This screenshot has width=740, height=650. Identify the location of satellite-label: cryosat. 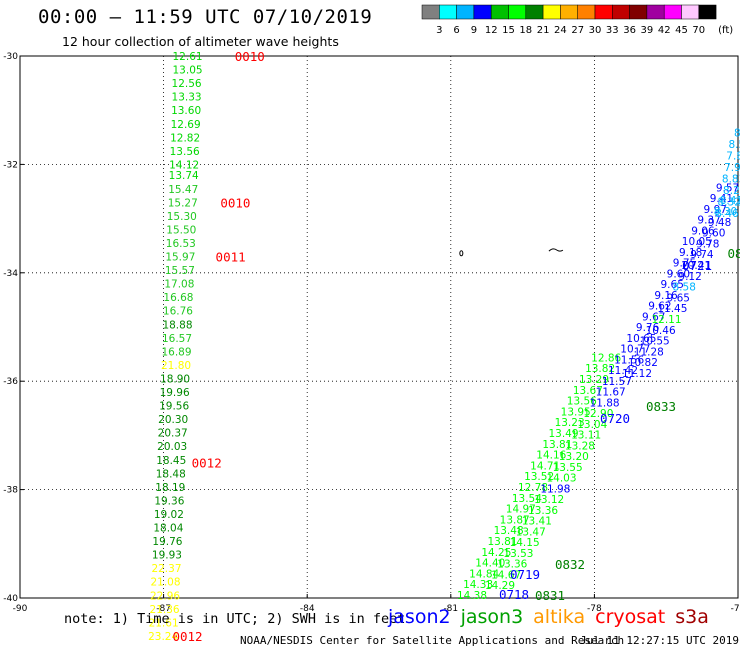
(630, 617).